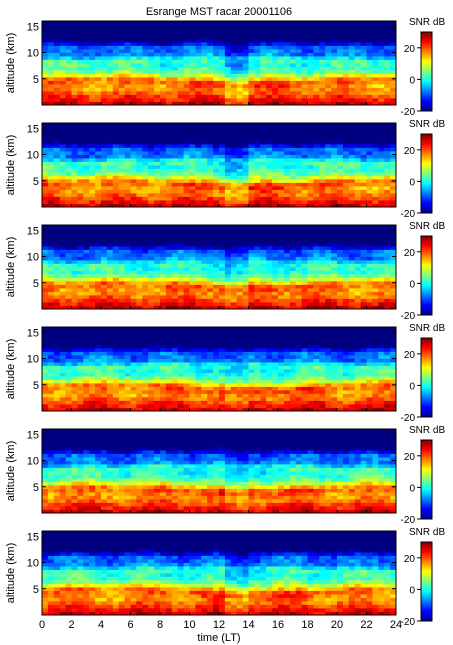  Describe the element at coordinates (408, 214) in the screenshot. I see `colorbar-tick-label: -20` at that location.